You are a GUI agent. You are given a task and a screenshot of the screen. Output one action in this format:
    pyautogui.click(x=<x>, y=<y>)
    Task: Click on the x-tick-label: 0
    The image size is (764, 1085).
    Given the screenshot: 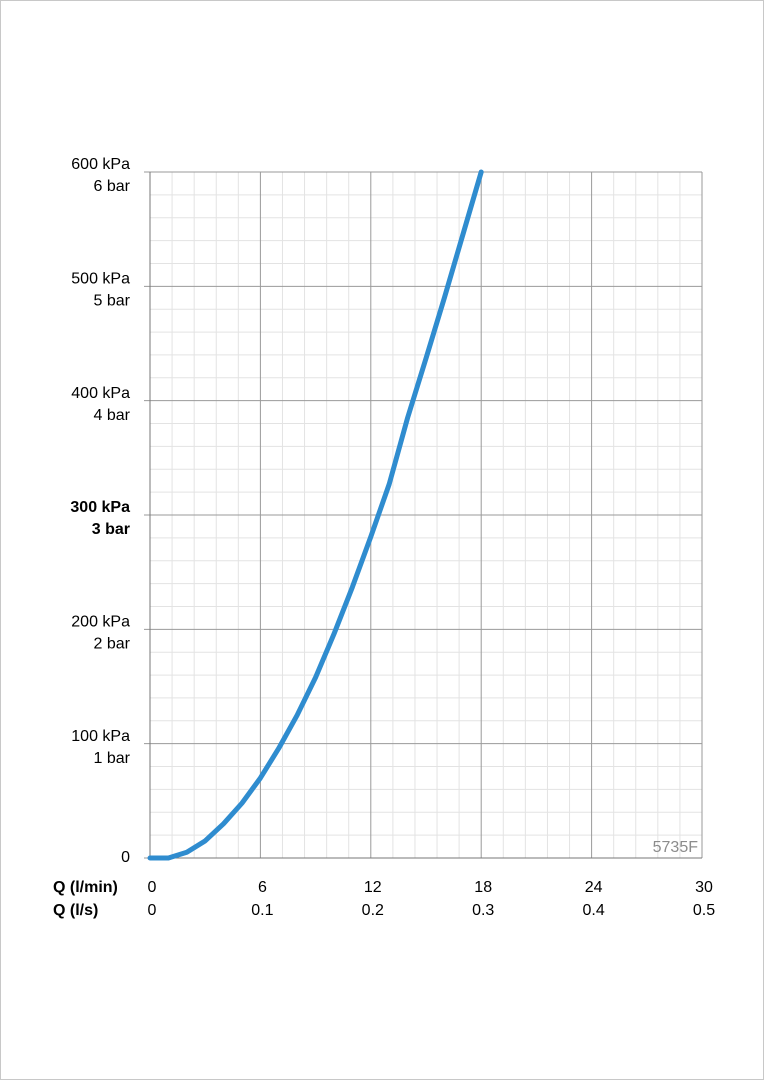 What is the action you would take?
    pyautogui.click(x=152, y=887)
    